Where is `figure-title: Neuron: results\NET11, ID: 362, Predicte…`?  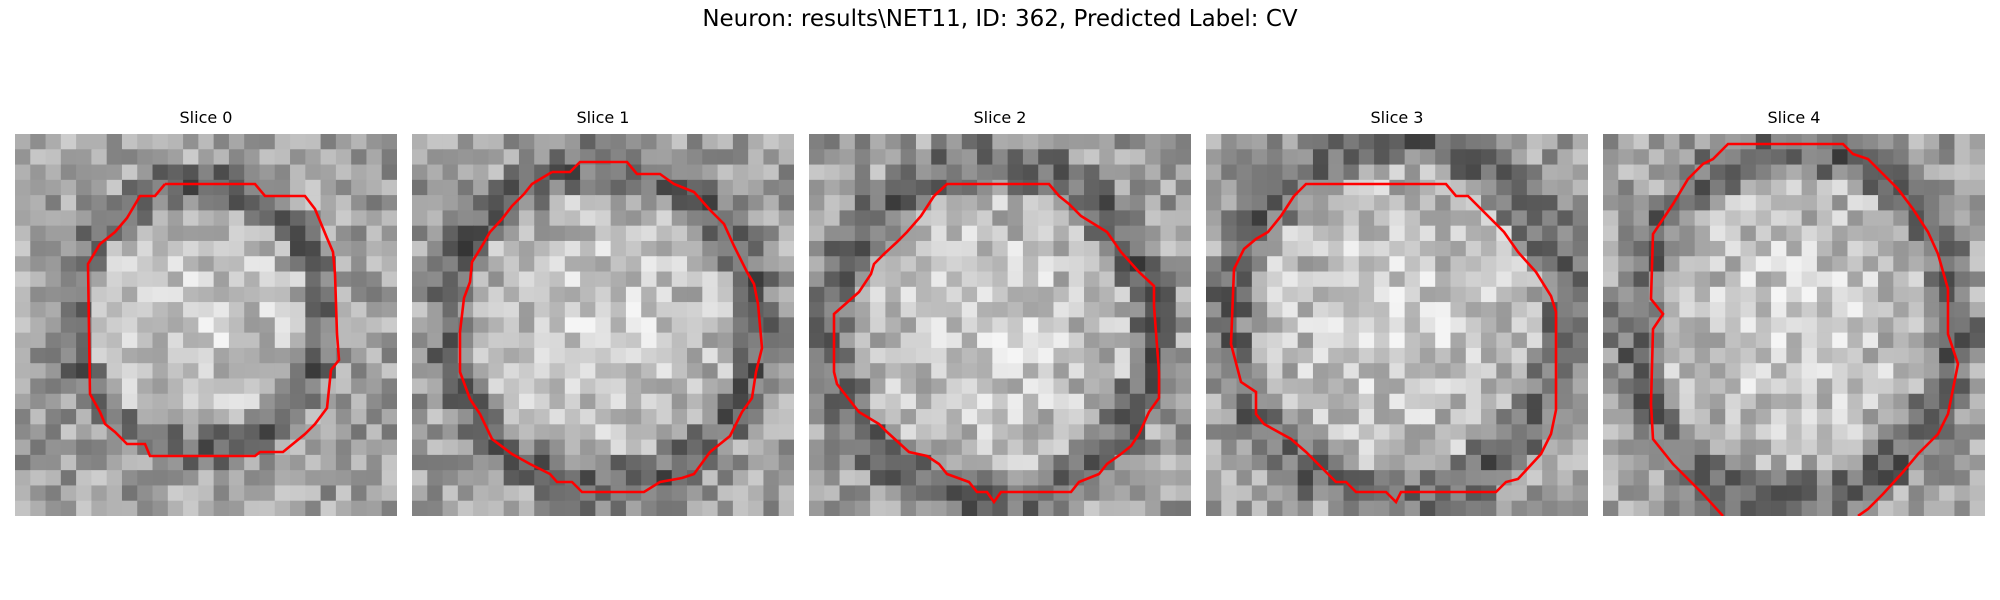 figure-title: Neuron: results\NET11, ID: 362, Predicte… is located at coordinates (1000, 19).